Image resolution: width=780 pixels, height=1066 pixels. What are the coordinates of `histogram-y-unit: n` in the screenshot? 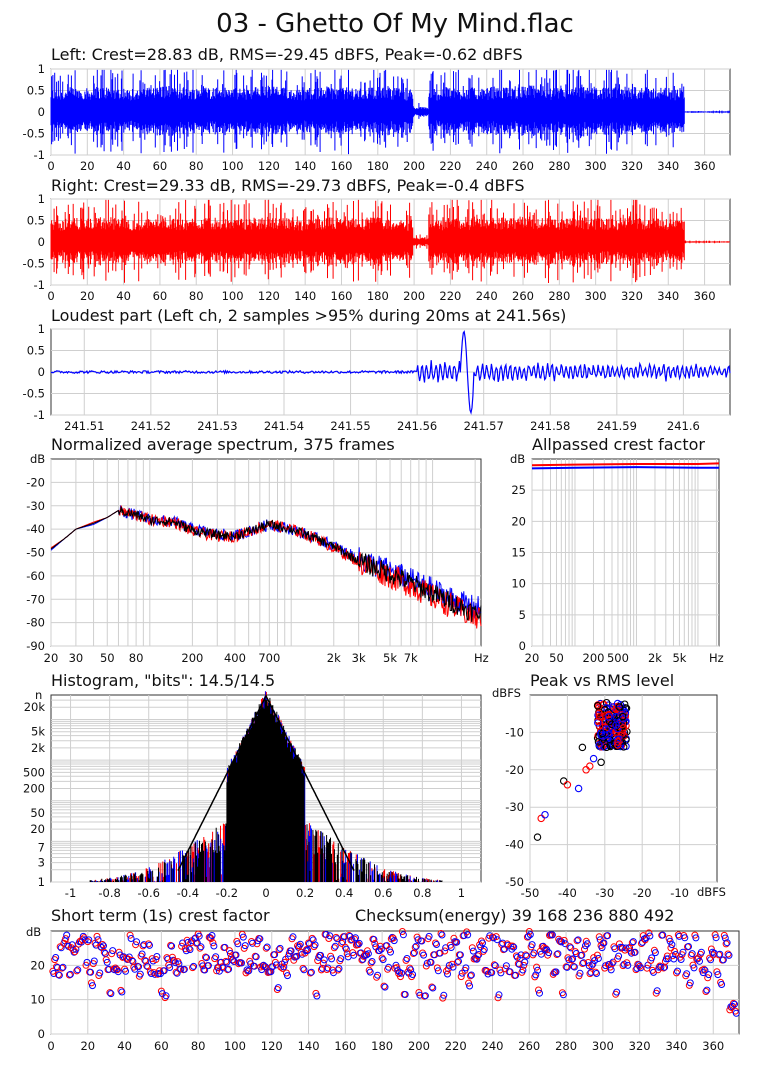 It's located at (38, 695).